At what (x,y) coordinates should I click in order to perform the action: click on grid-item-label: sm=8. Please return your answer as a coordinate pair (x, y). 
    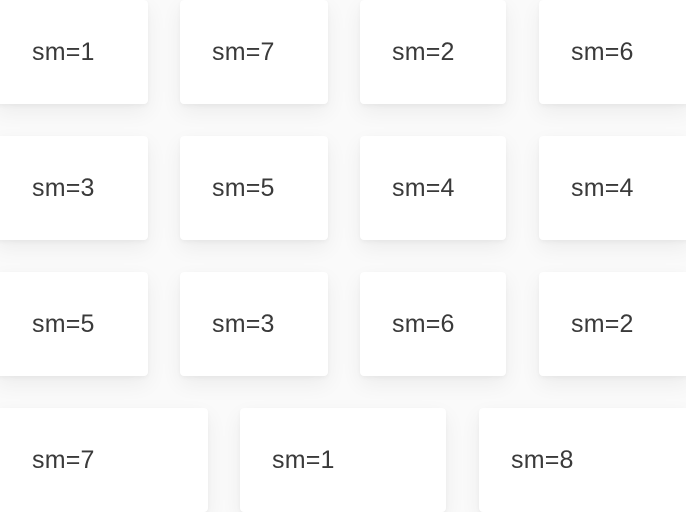
    Looking at the image, I should click on (542, 459).